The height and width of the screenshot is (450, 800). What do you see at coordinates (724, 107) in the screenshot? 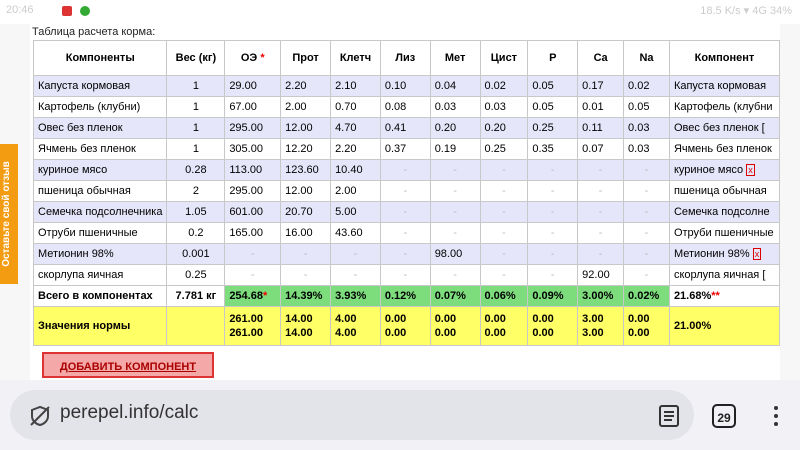
I see `component-name-right: Картофель (клубни` at bounding box center [724, 107].